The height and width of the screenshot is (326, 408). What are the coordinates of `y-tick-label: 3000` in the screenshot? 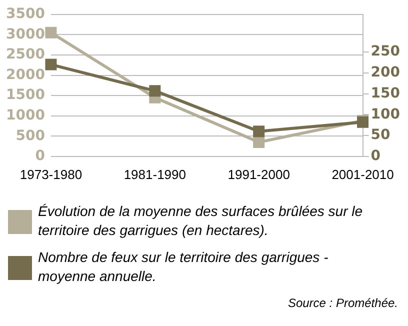 It's located at (26, 34).